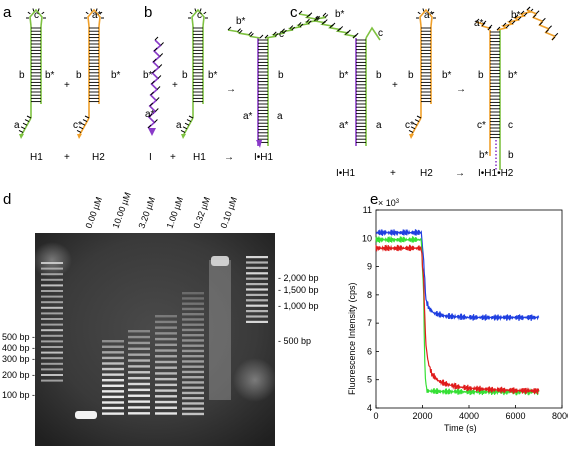 Image resolution: width=568 pixels, height=451 pixels. I want to click on caption-plus: +, so click(393, 173).